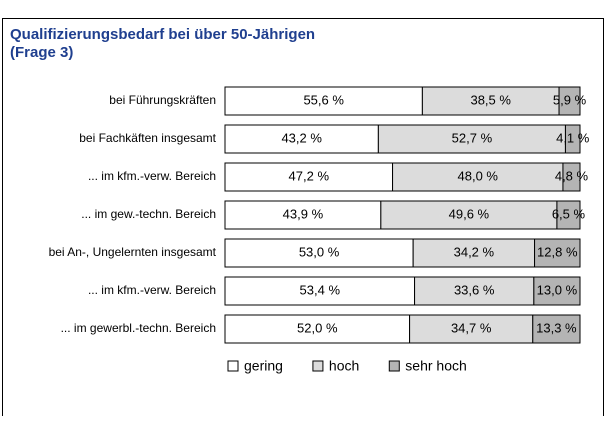 This screenshot has width=608, height=421. I want to click on value-label: 43,2 %, so click(301, 137).